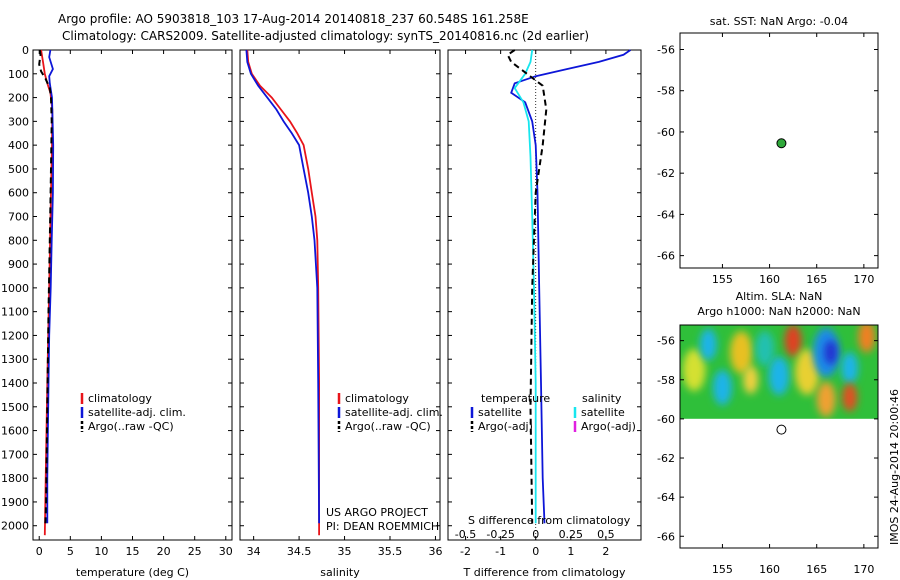  Describe the element at coordinates (722, 279) in the screenshot. I see `sst-lon-tick-label: 155` at that location.